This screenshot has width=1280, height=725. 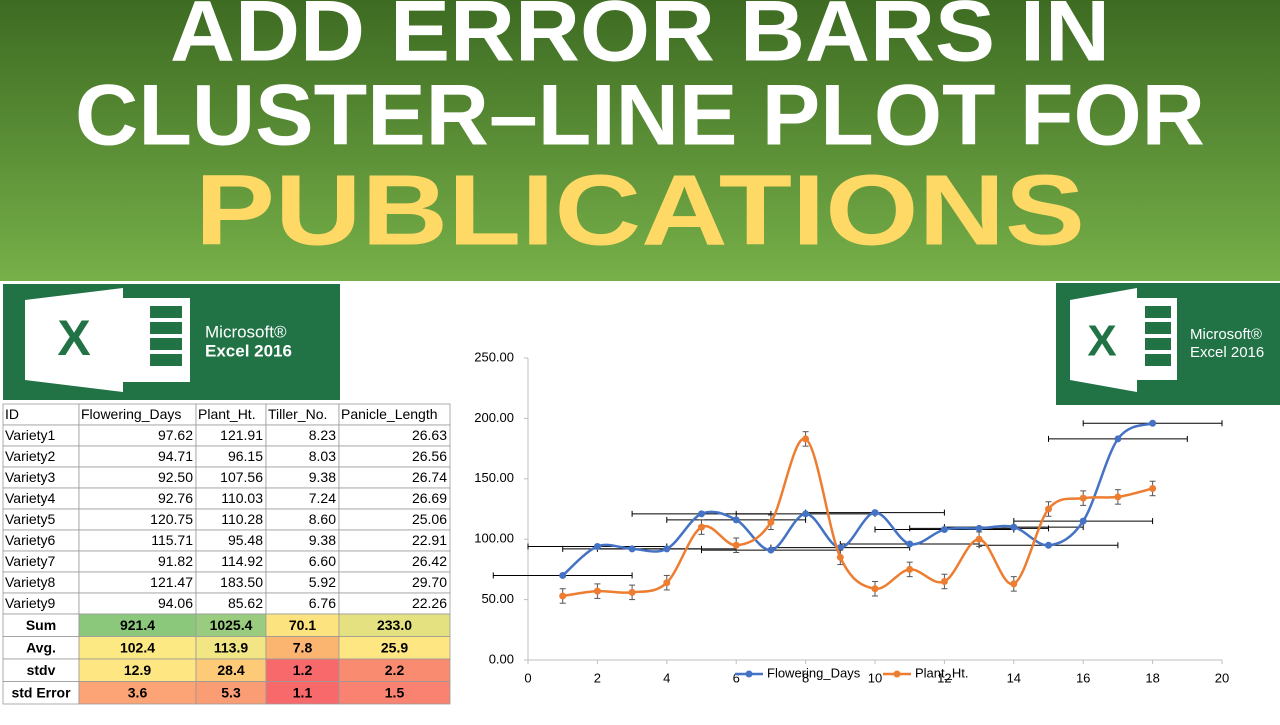 What do you see at coordinates (248, 350) in the screenshot?
I see `logo-product: Excel 2016` at bounding box center [248, 350].